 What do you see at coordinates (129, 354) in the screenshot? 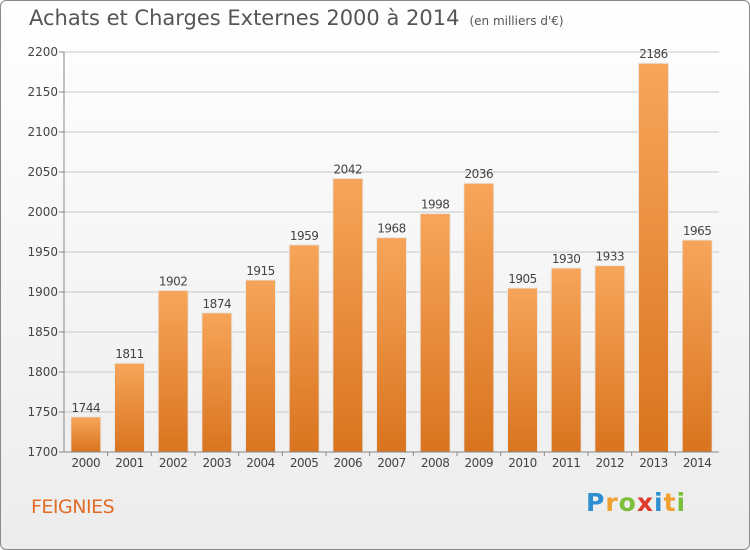
I see `data-label-2001: 1811` at bounding box center [129, 354].